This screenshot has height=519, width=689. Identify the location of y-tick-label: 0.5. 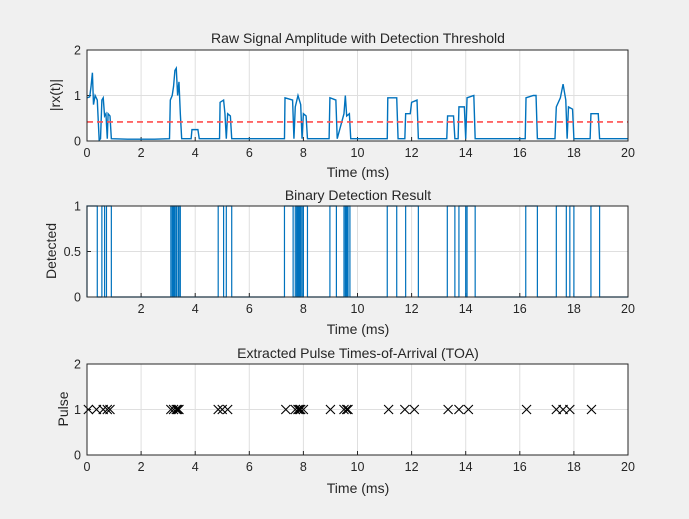
(72, 252).